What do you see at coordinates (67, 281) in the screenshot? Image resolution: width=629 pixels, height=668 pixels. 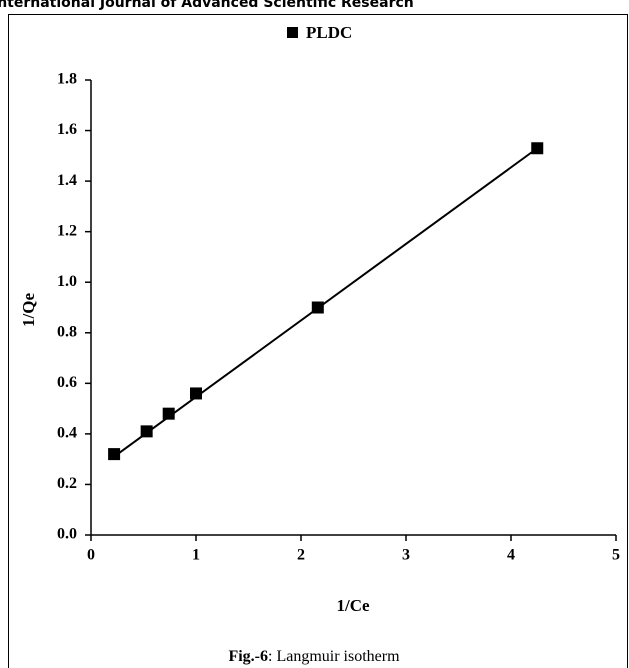 I see `y-tick-label: 1.0` at bounding box center [67, 281].